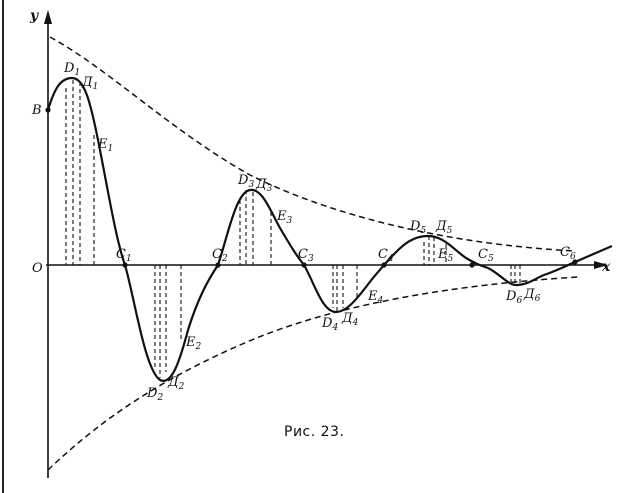 The height and width of the screenshot is (493, 640). Describe the element at coordinates (532, 295) in the screenshot. I see `label-dd6: Д6` at that location.